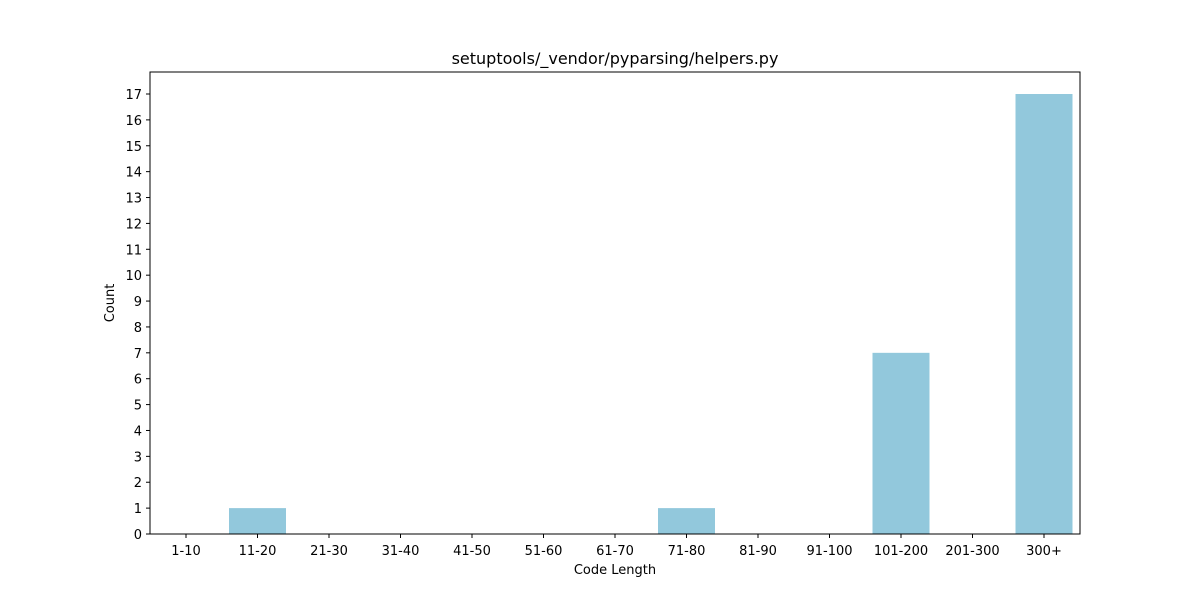 The height and width of the screenshot is (600, 1200). Describe the element at coordinates (138, 509) in the screenshot. I see `y-tick-label: 1` at that location.